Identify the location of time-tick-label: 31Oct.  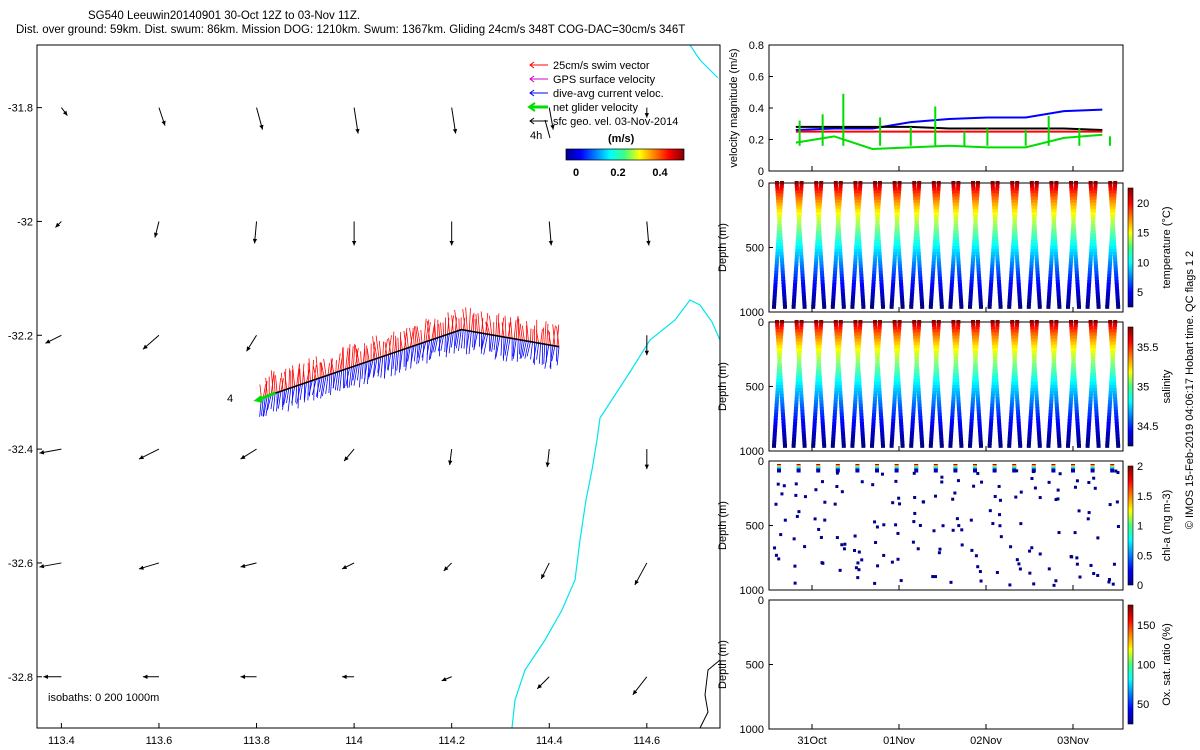
(811, 741).